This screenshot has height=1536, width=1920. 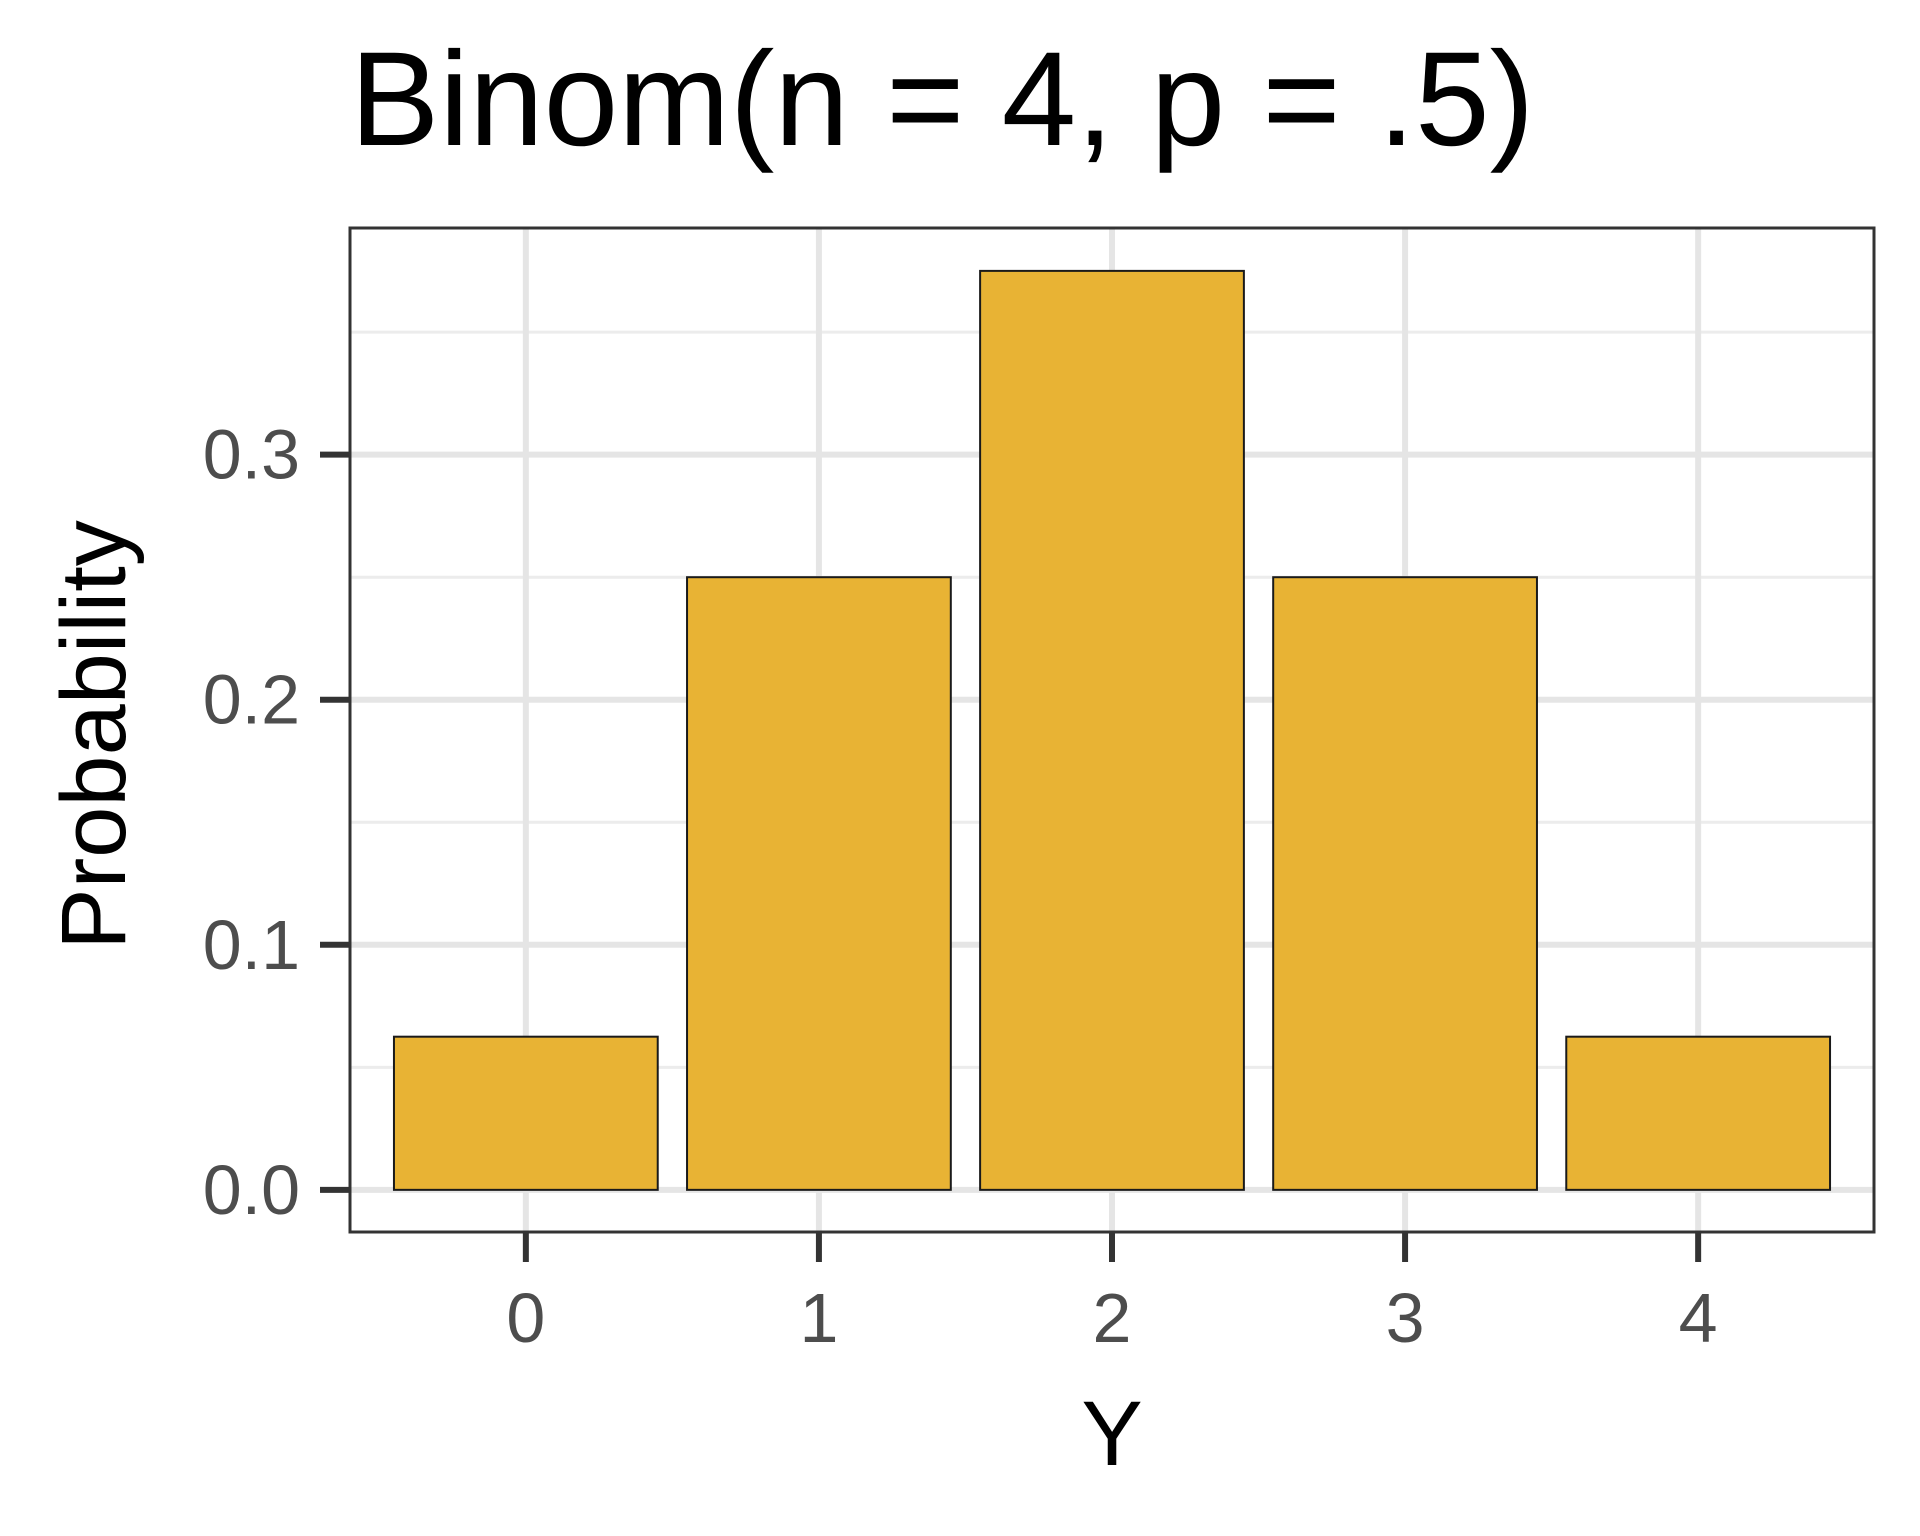 I want to click on x-tick-label: 2, so click(x=1112, y=1318).